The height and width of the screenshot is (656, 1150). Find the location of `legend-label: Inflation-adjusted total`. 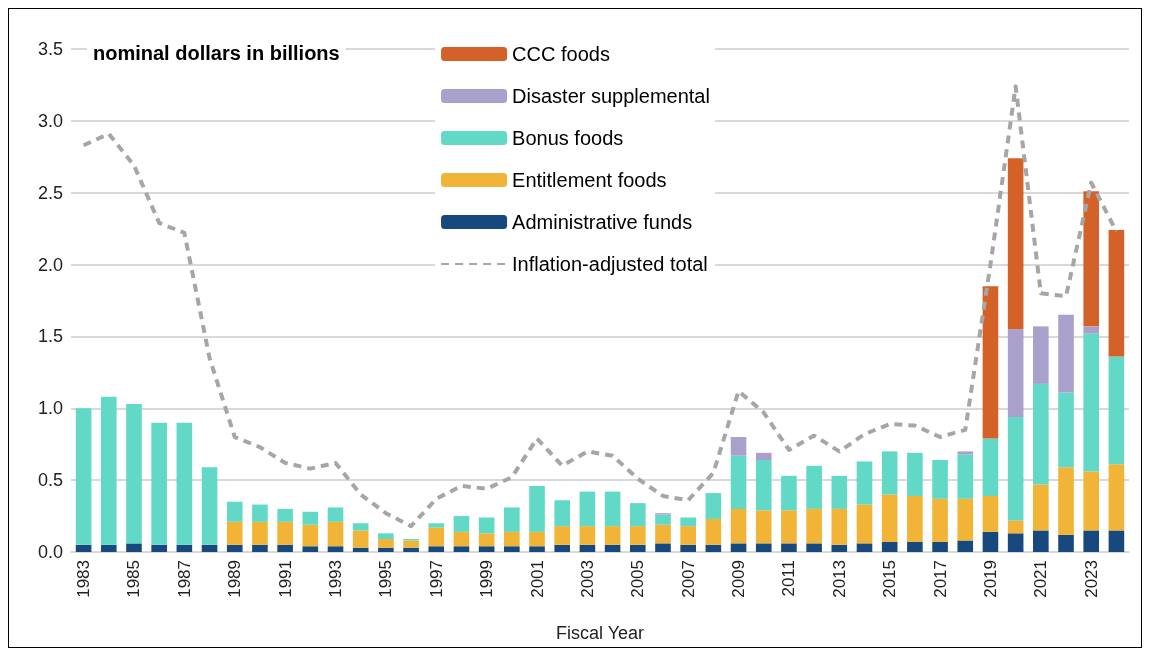

legend-label: Inflation-adjusted total is located at coordinates (610, 264).